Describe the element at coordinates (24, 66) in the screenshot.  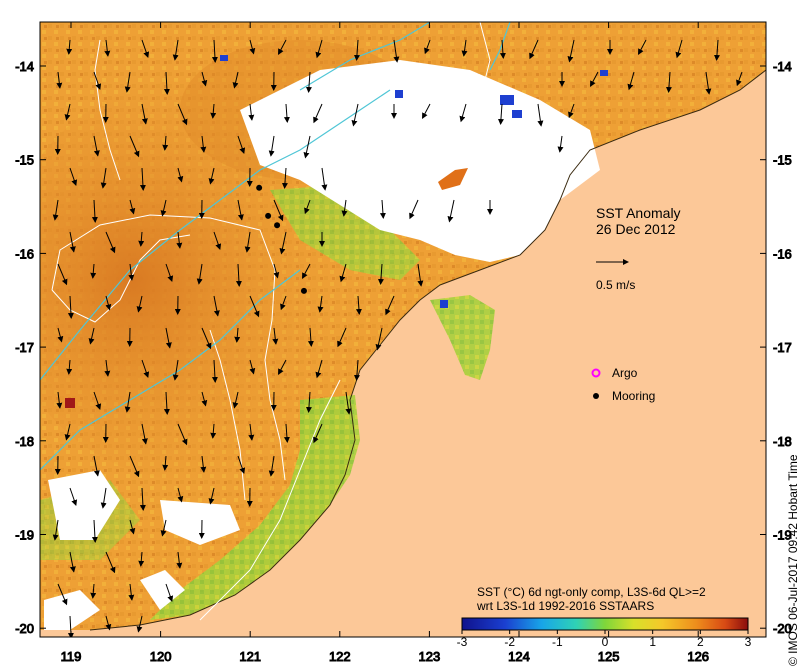
I see `y-tick-label: -14` at that location.